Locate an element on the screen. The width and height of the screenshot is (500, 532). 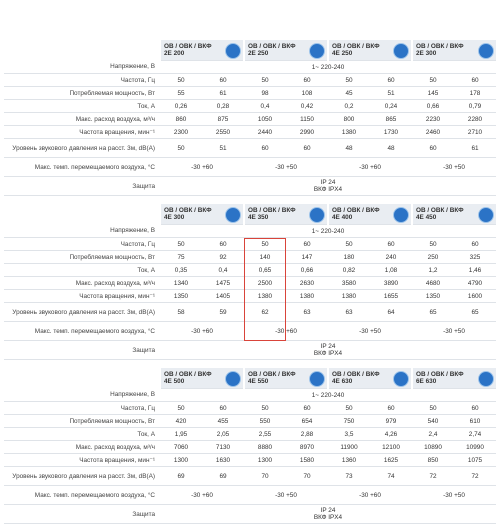
cell: 2,88 is located at coordinates (307, 434).